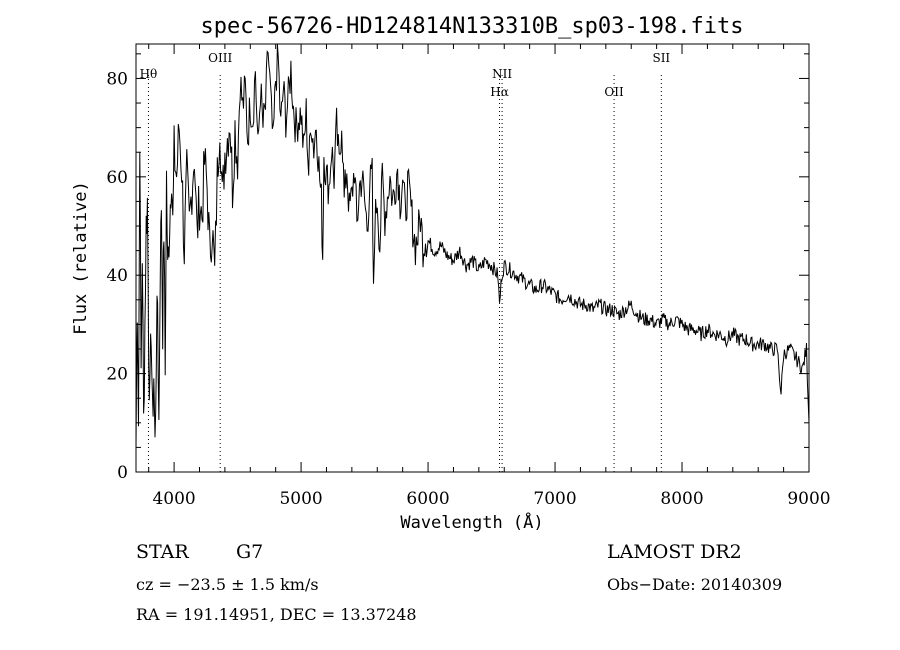  I want to click on spectral-line-label: OIII, so click(220, 58).